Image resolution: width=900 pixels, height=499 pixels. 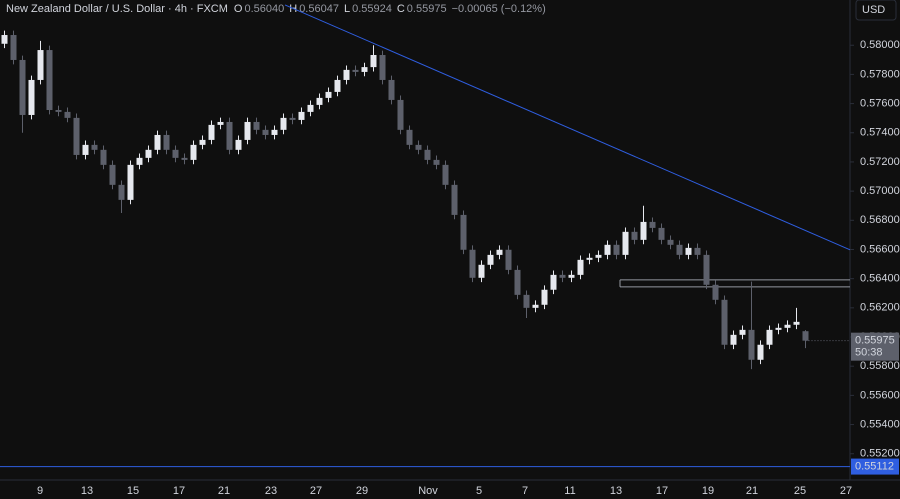 I want to click on x-tick-label: Nov, so click(x=428, y=491).